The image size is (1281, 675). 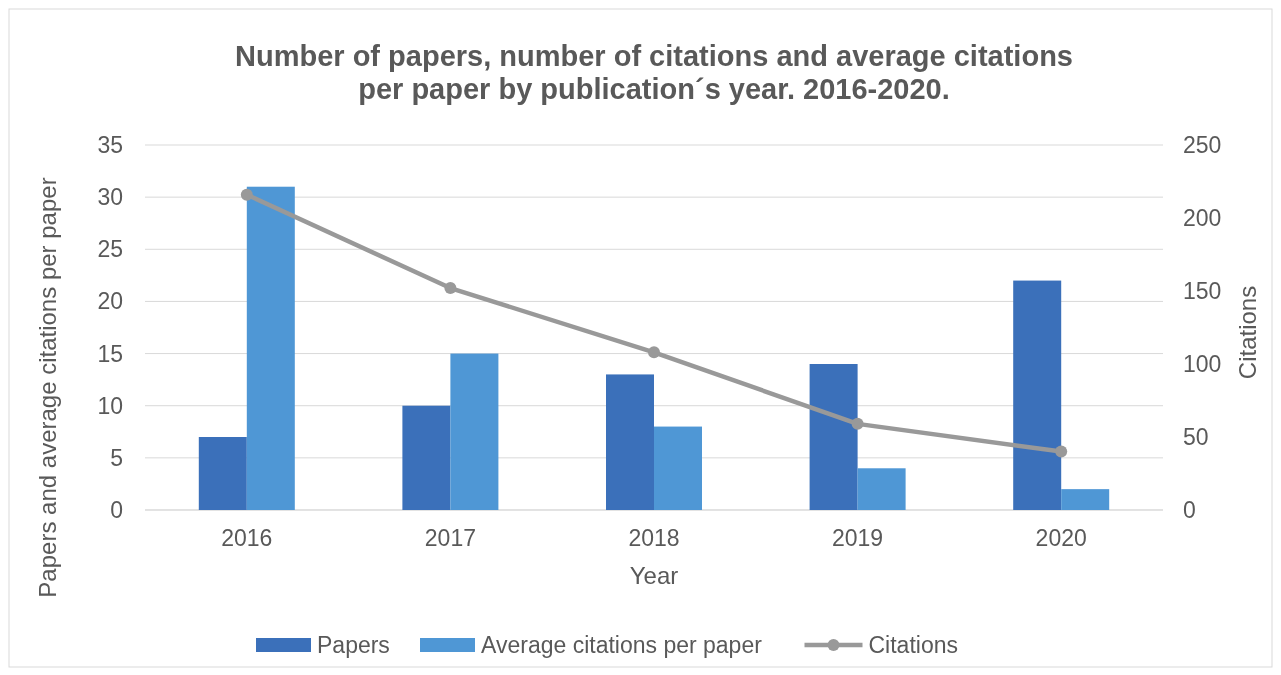 I want to click on y-tick-label: 5, so click(x=116, y=457).